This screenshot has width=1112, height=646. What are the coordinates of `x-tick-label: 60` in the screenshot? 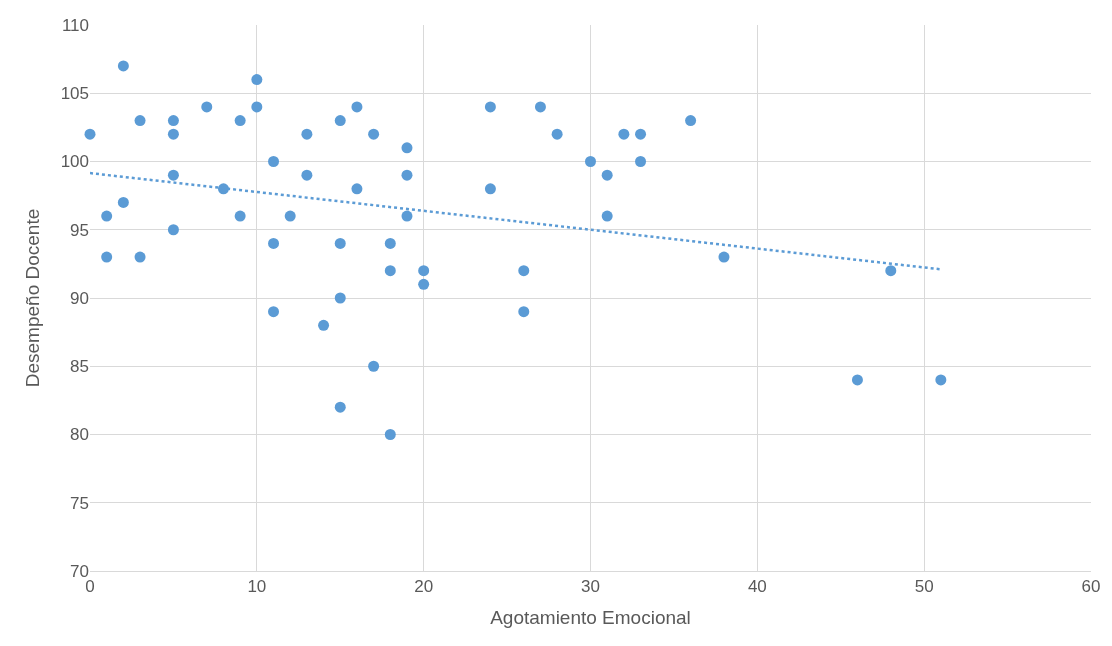 It's located at (1091, 587).